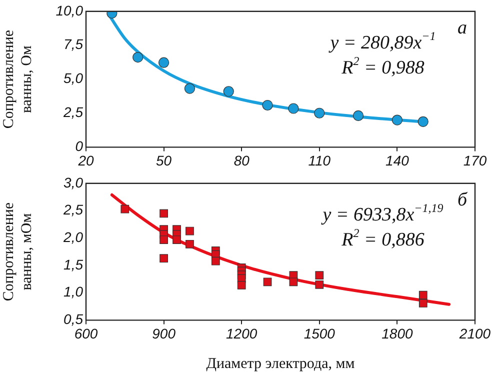 This screenshot has width=494, height=380. I want to click on x-tick-label: 170, so click(475, 160).